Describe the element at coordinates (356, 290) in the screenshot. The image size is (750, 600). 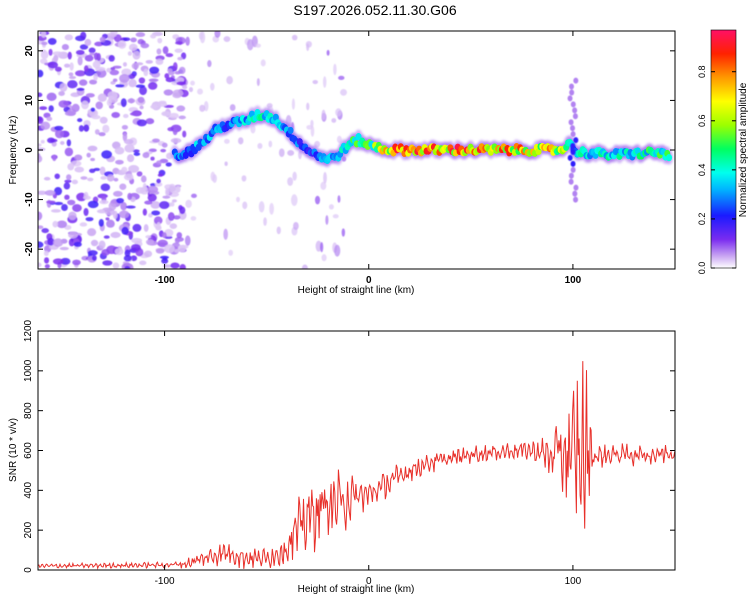
I see `spectrogram-x-axis-label: Height of straight line (km)` at that location.